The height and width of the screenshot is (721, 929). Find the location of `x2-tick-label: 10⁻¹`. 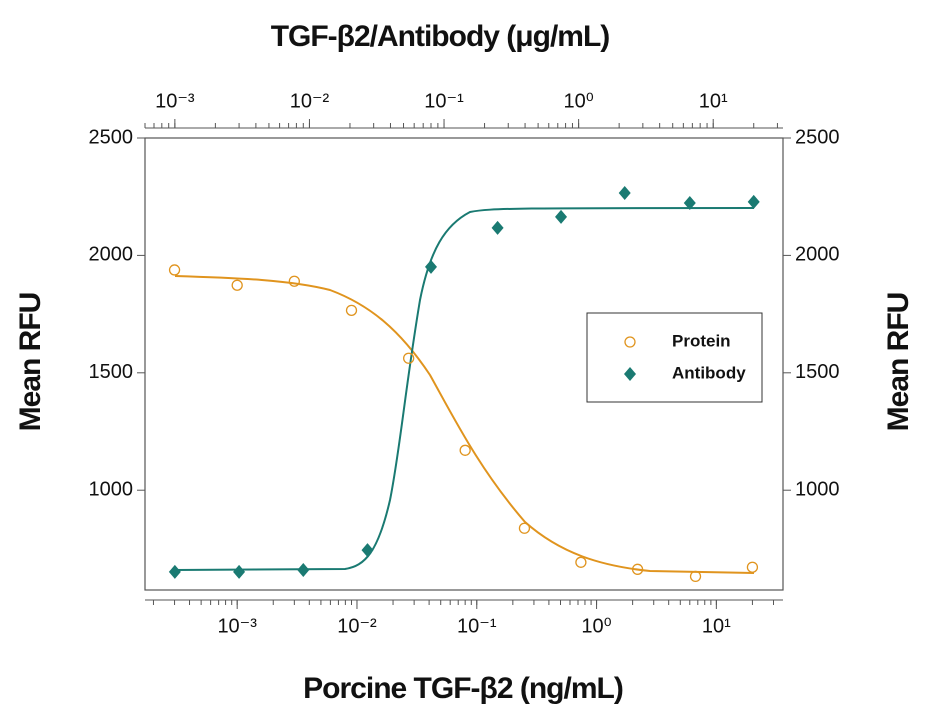

x2-tick-label: 10⁻¹ is located at coordinates (444, 101).